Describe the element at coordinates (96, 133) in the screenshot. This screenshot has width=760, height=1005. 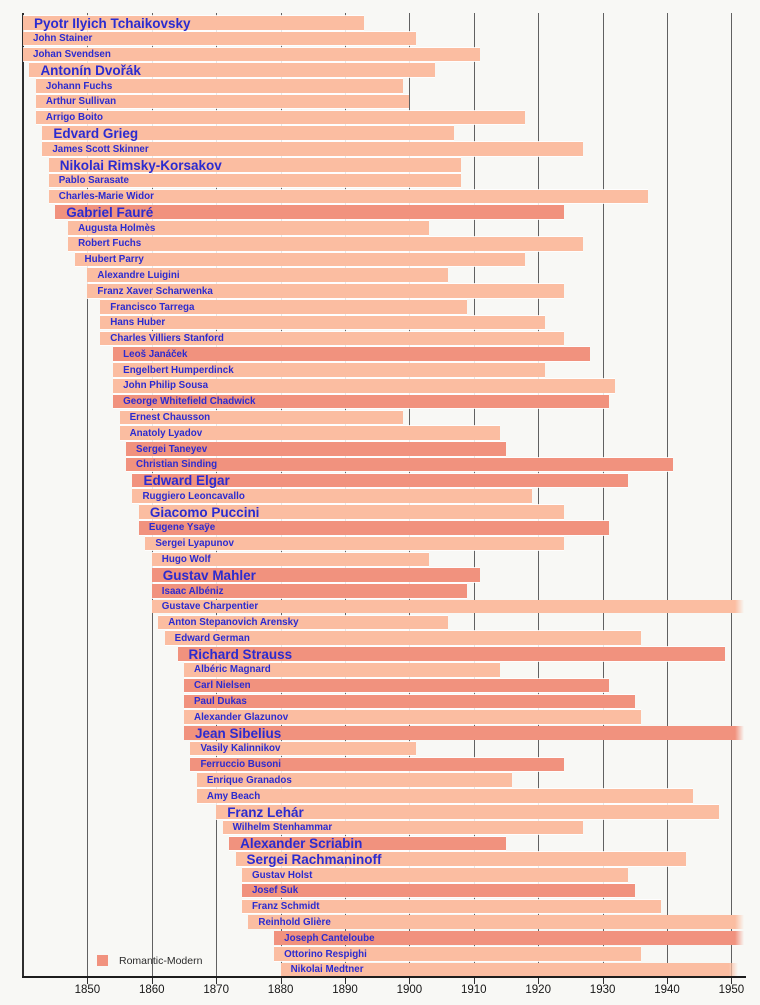
I see `composer-label: Edvard Grieg` at that location.